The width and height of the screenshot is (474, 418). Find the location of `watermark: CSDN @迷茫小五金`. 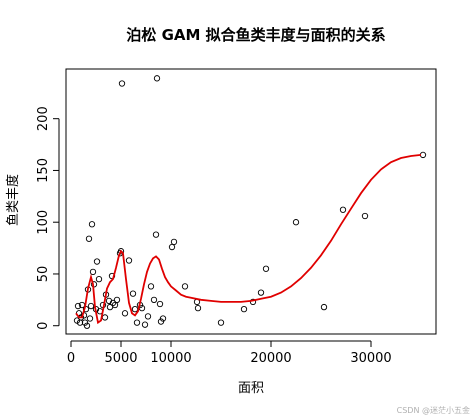

watermark: CSDN @迷茫小五金 is located at coordinates (433, 410).